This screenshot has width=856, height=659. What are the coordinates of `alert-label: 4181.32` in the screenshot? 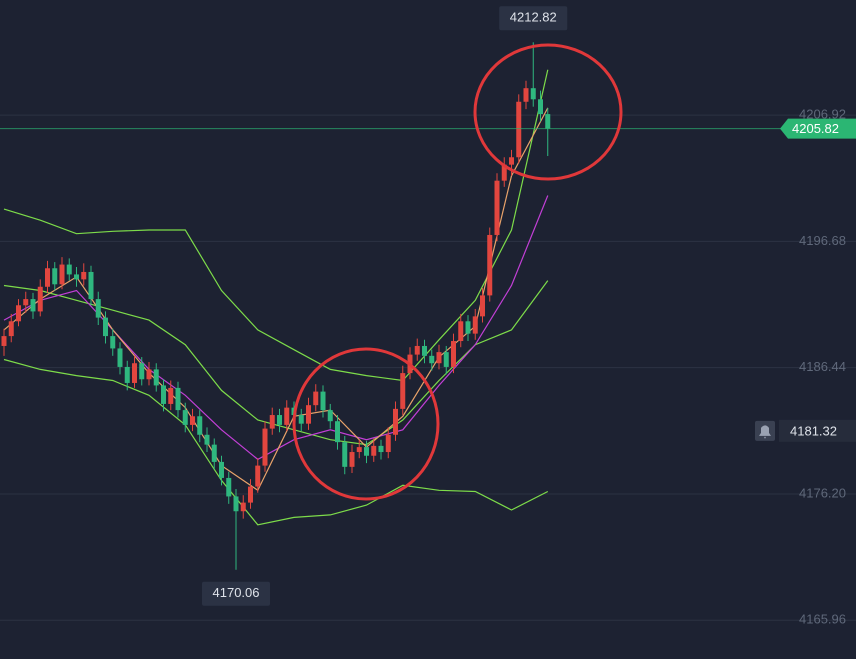 It's located at (813, 430).